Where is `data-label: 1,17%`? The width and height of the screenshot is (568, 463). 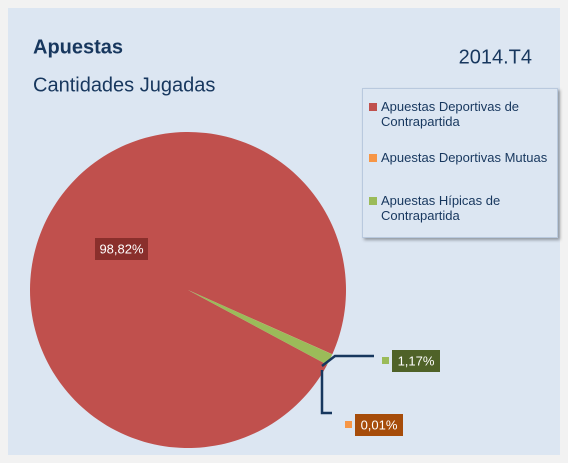 data-label: 1,17% is located at coordinates (416, 360).